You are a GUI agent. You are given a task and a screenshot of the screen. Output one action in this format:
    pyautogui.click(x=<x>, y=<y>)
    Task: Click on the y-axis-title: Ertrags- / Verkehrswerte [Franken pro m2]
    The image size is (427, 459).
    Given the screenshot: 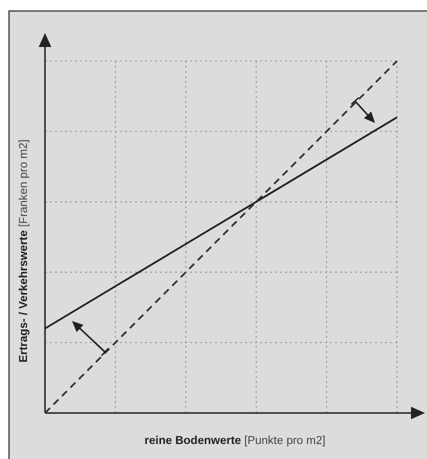 What is the action you would take?
    pyautogui.click(x=24, y=251)
    